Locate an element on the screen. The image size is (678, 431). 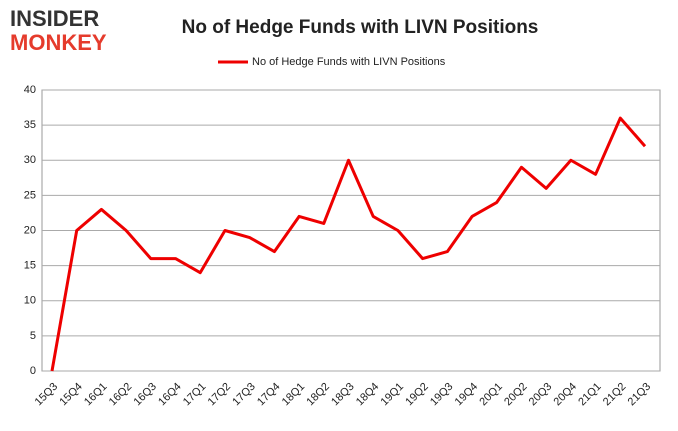
x-tick-label: 21Q1 is located at coordinates (590, 395).